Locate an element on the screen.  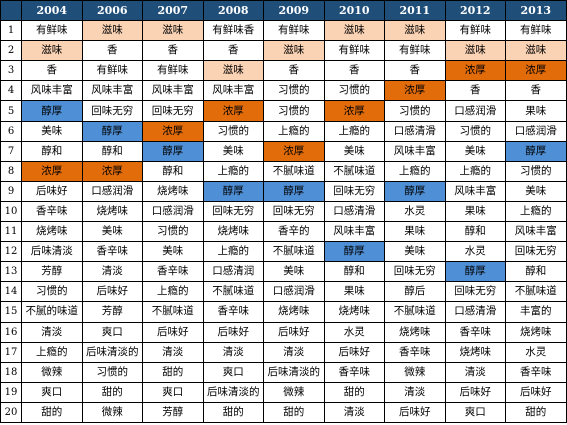
rank-cell: 20 is located at coordinates (11, 412).